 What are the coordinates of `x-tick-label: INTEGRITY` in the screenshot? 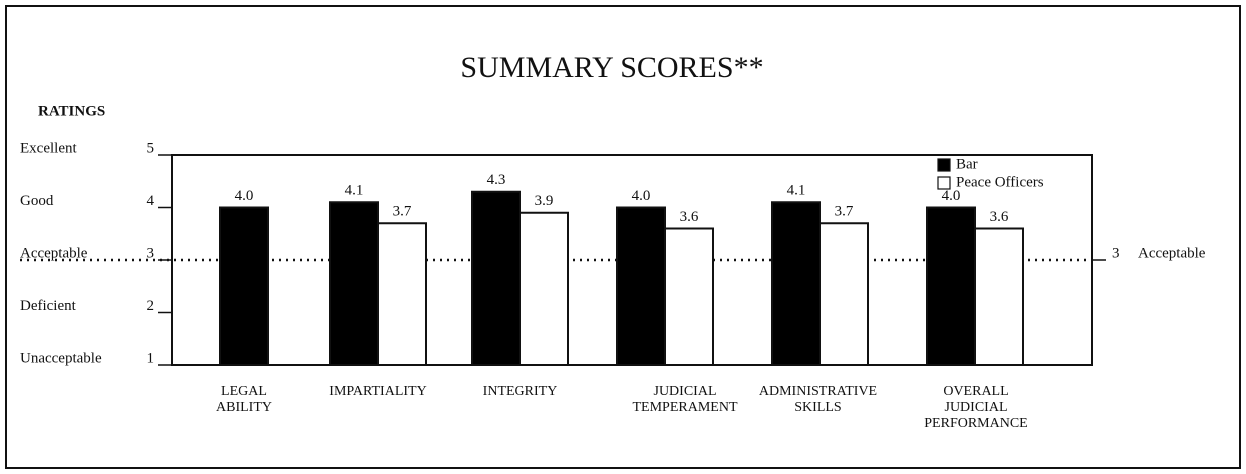 It's located at (520, 391).